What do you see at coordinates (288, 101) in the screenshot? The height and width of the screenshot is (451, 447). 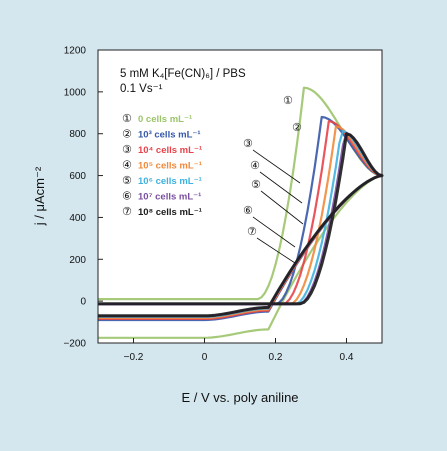 I see `curve-label: ①` at bounding box center [288, 101].